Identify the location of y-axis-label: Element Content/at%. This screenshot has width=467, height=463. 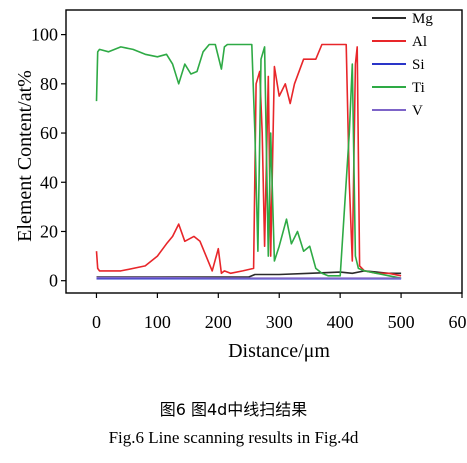
(25, 156).